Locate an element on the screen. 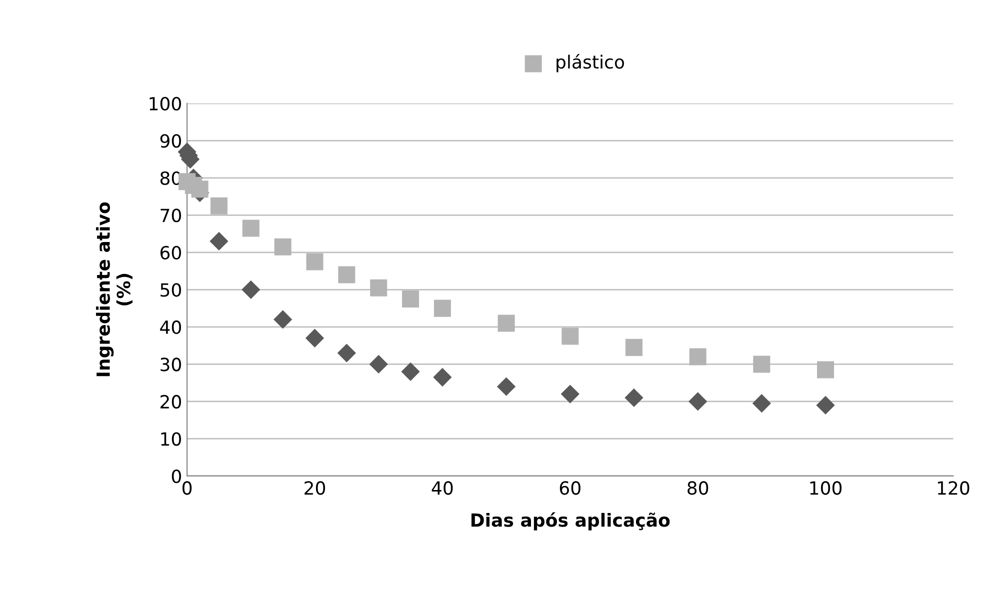 This screenshot has height=601, width=995. legend-label: plástico is located at coordinates (590, 63).